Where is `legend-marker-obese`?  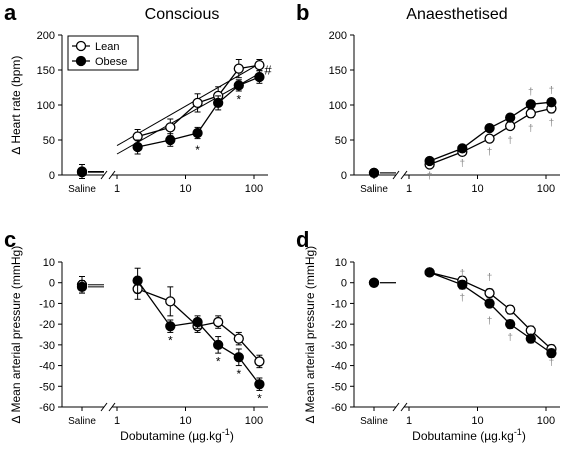
legend-marker-obese is located at coordinates (81, 61).